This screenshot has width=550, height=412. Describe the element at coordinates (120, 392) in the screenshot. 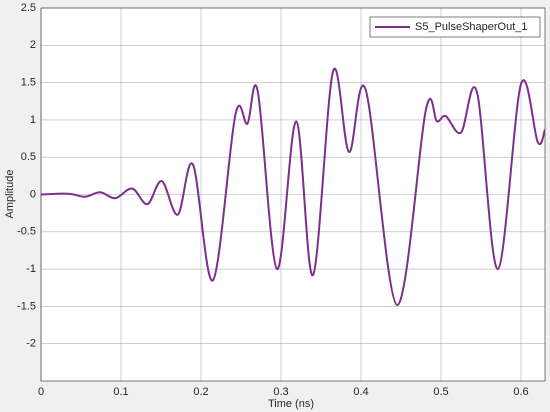

I see `x-tick-label: 0.1` at that location.